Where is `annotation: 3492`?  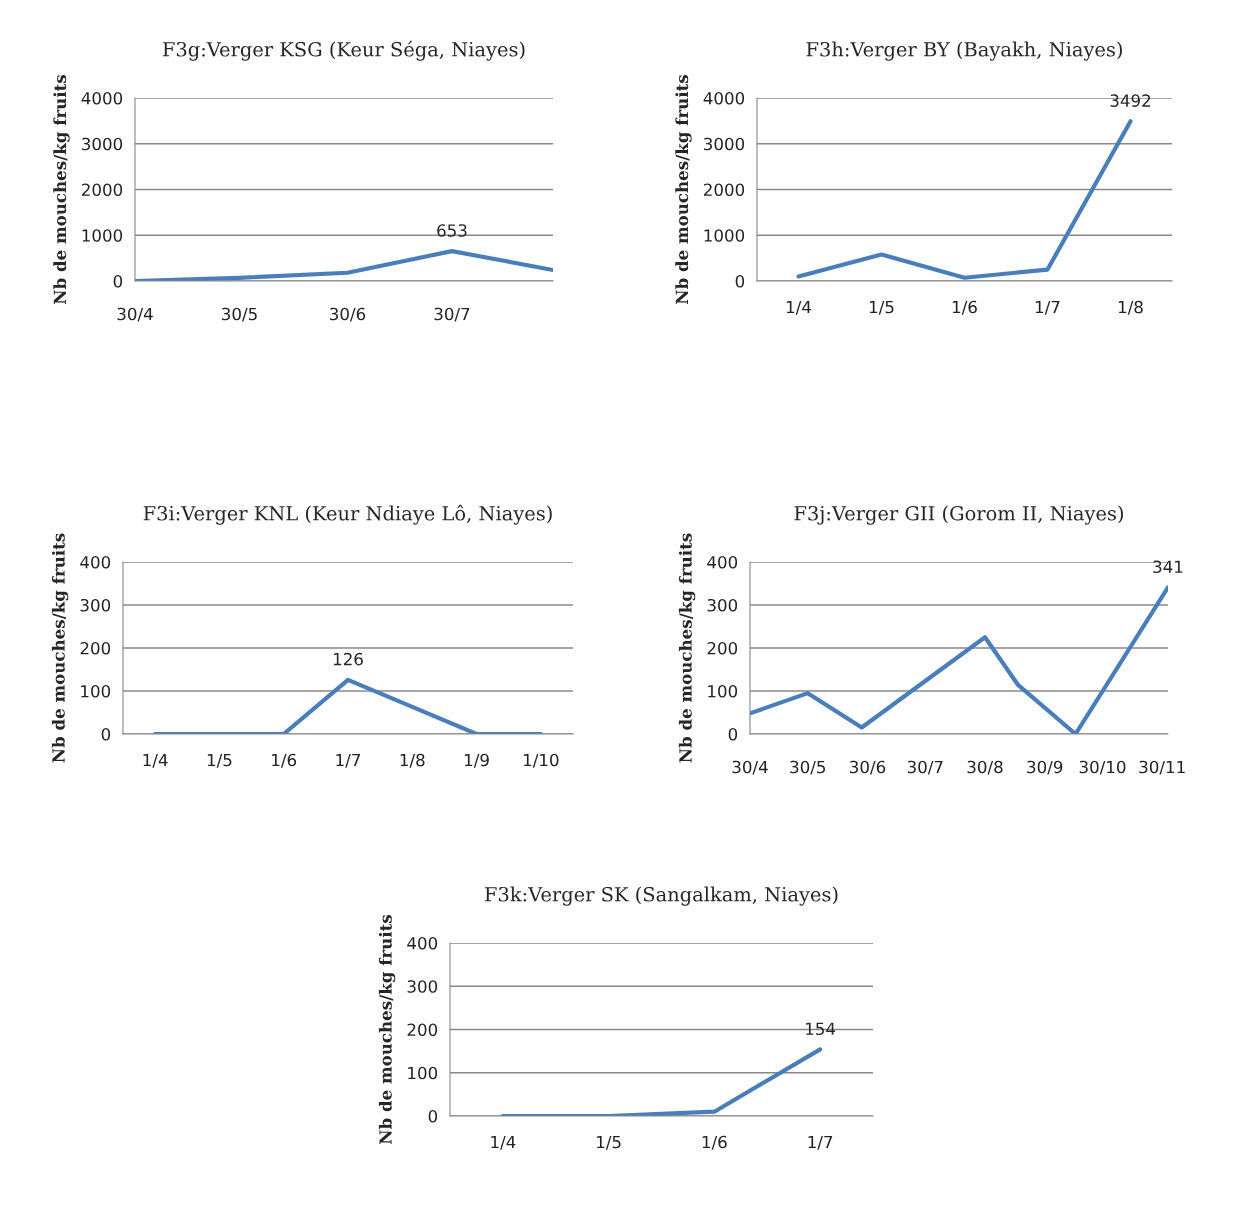
annotation: 3492 is located at coordinates (1130, 100).